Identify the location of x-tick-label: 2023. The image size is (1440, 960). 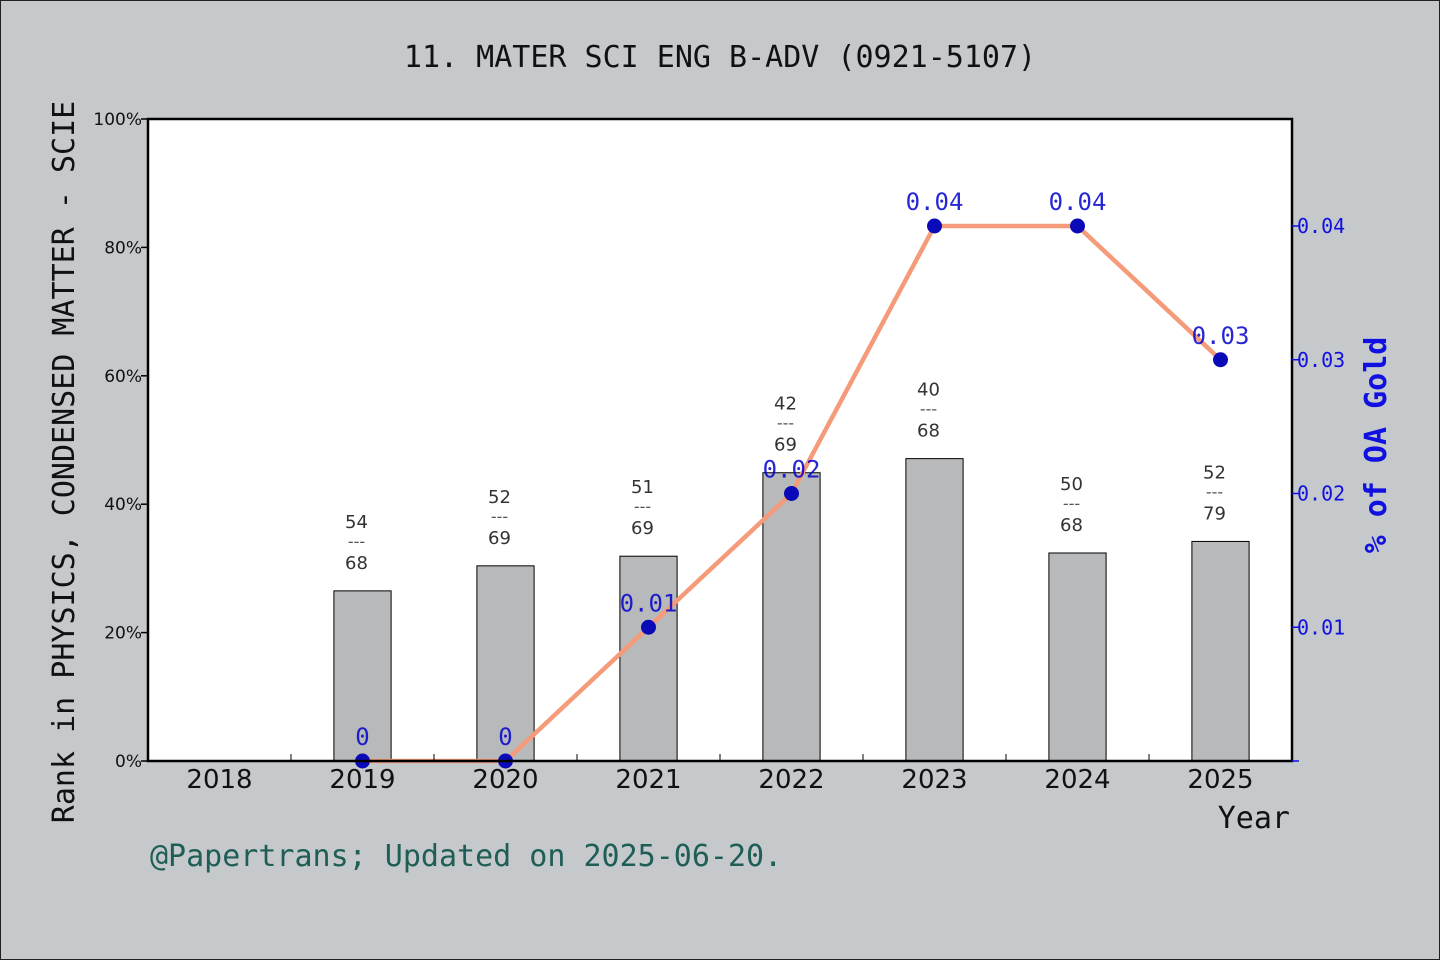
(934, 780).